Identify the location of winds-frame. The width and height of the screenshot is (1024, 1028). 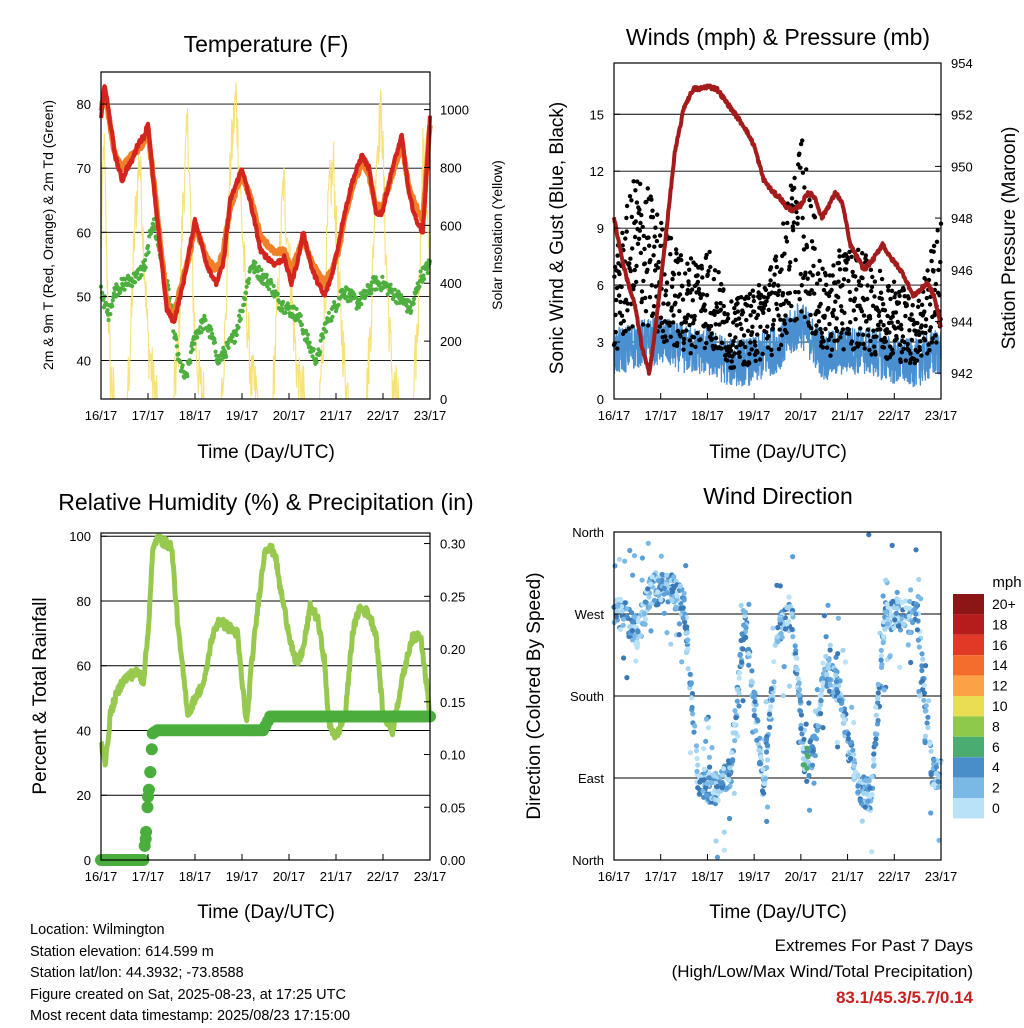
(777, 231).